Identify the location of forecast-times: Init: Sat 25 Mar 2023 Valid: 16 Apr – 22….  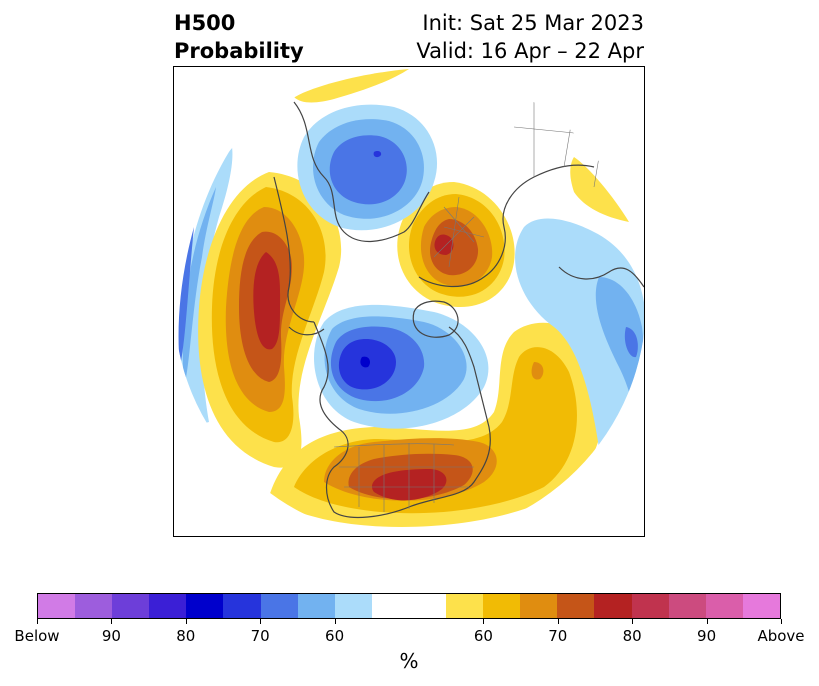
(530, 37).